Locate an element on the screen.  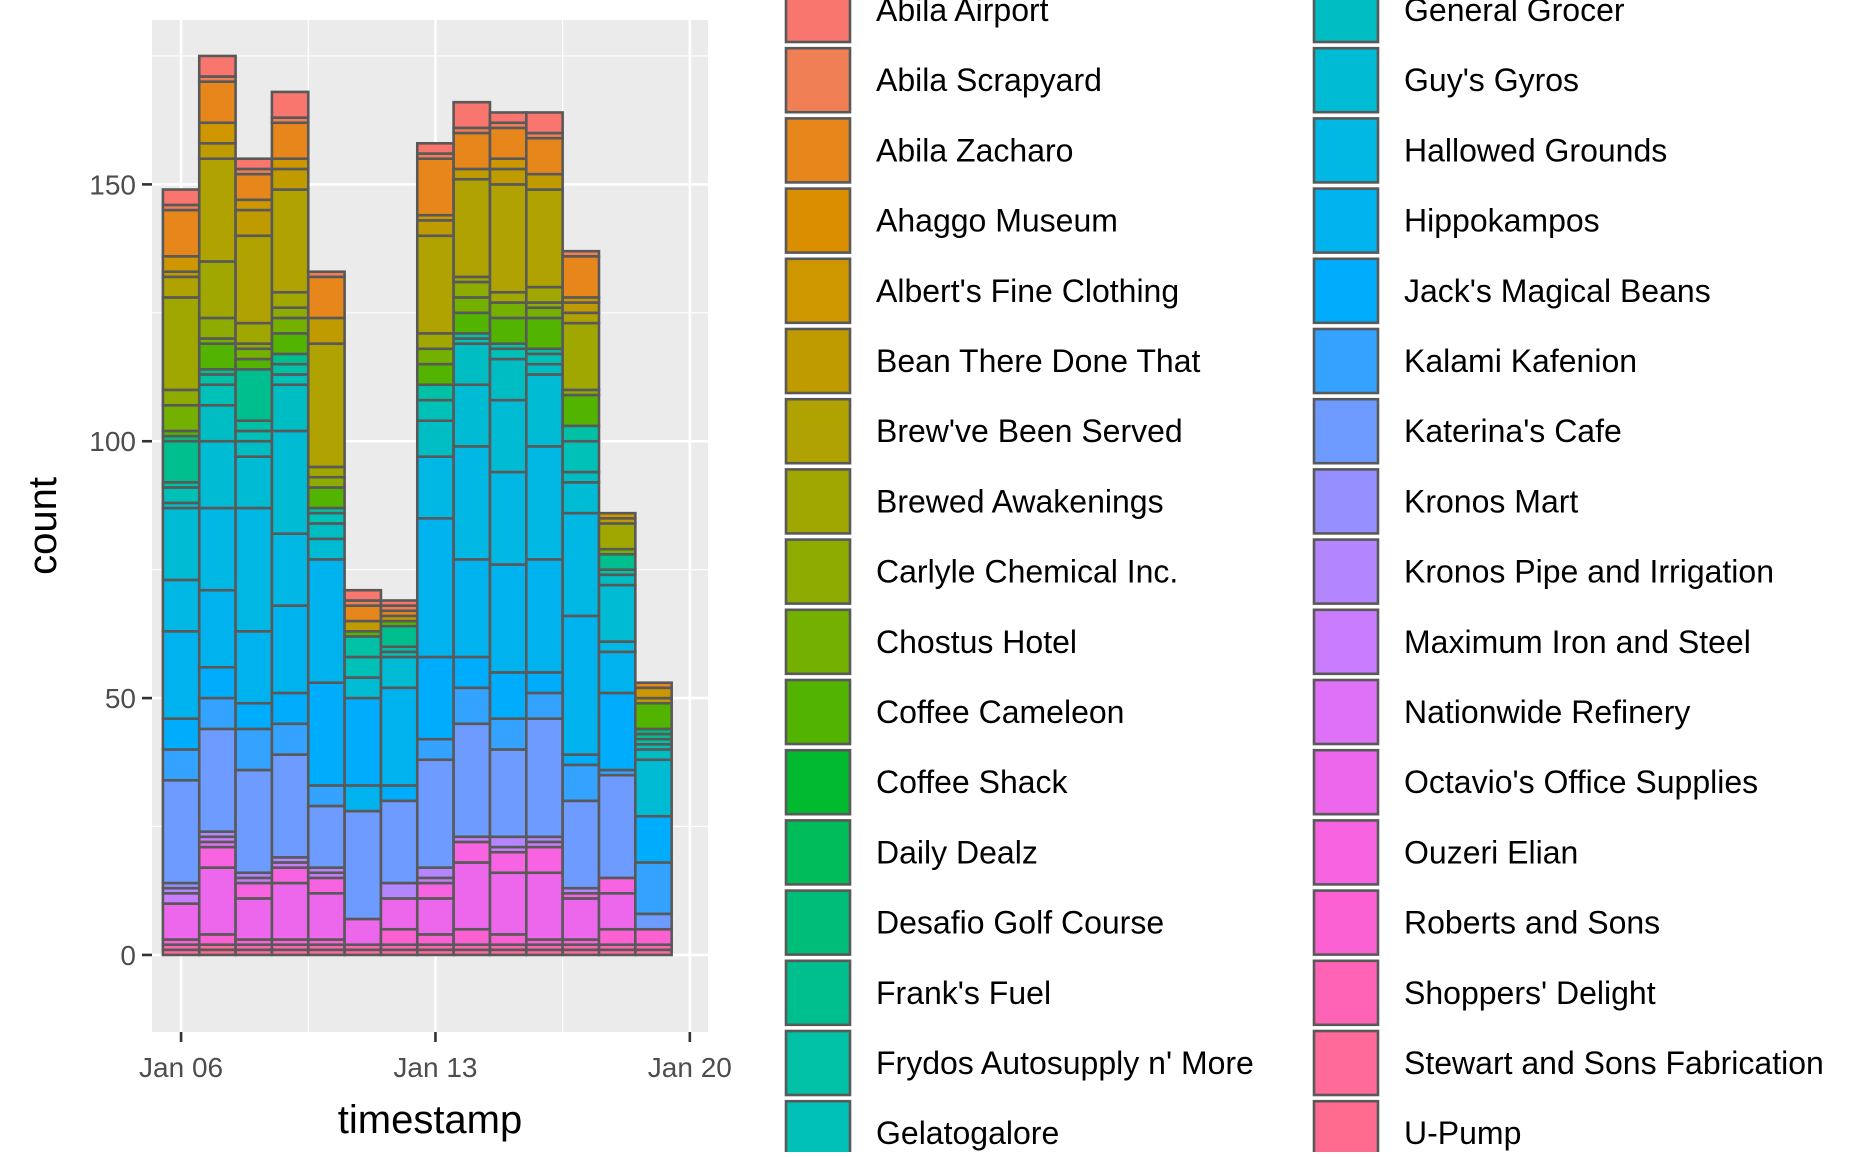
legend-label: Gelatogalore is located at coordinates (967, 1133).